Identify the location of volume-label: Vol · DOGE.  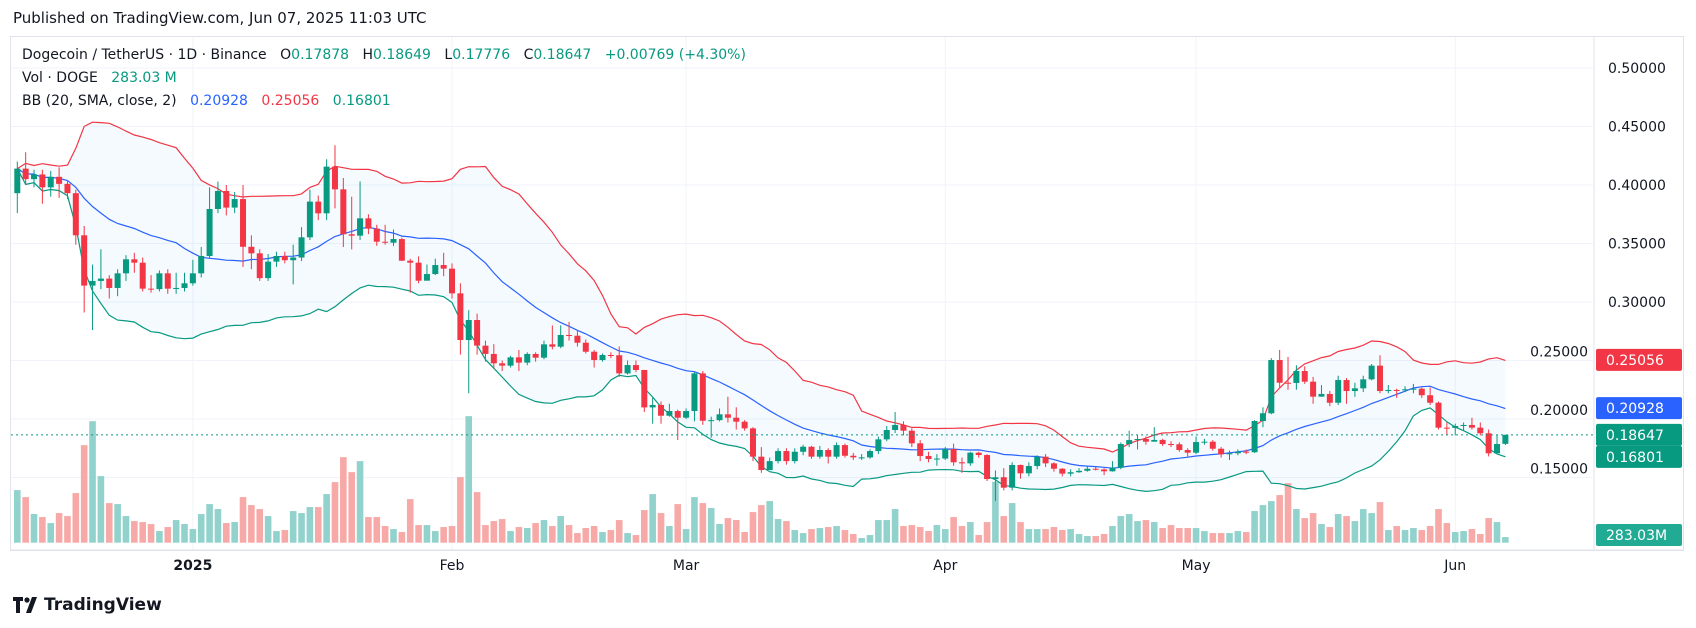
(60, 78).